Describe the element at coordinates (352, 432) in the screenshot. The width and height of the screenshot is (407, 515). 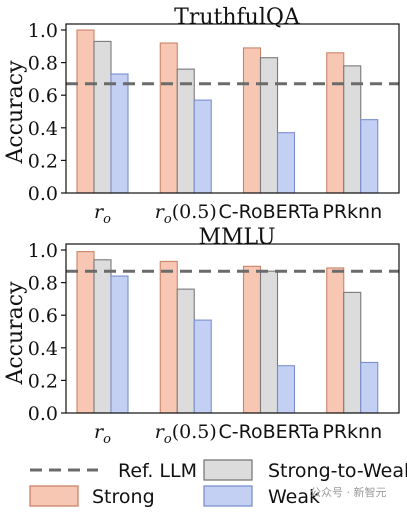
I see `mmlu-xtick-prknn: PRknn` at that location.